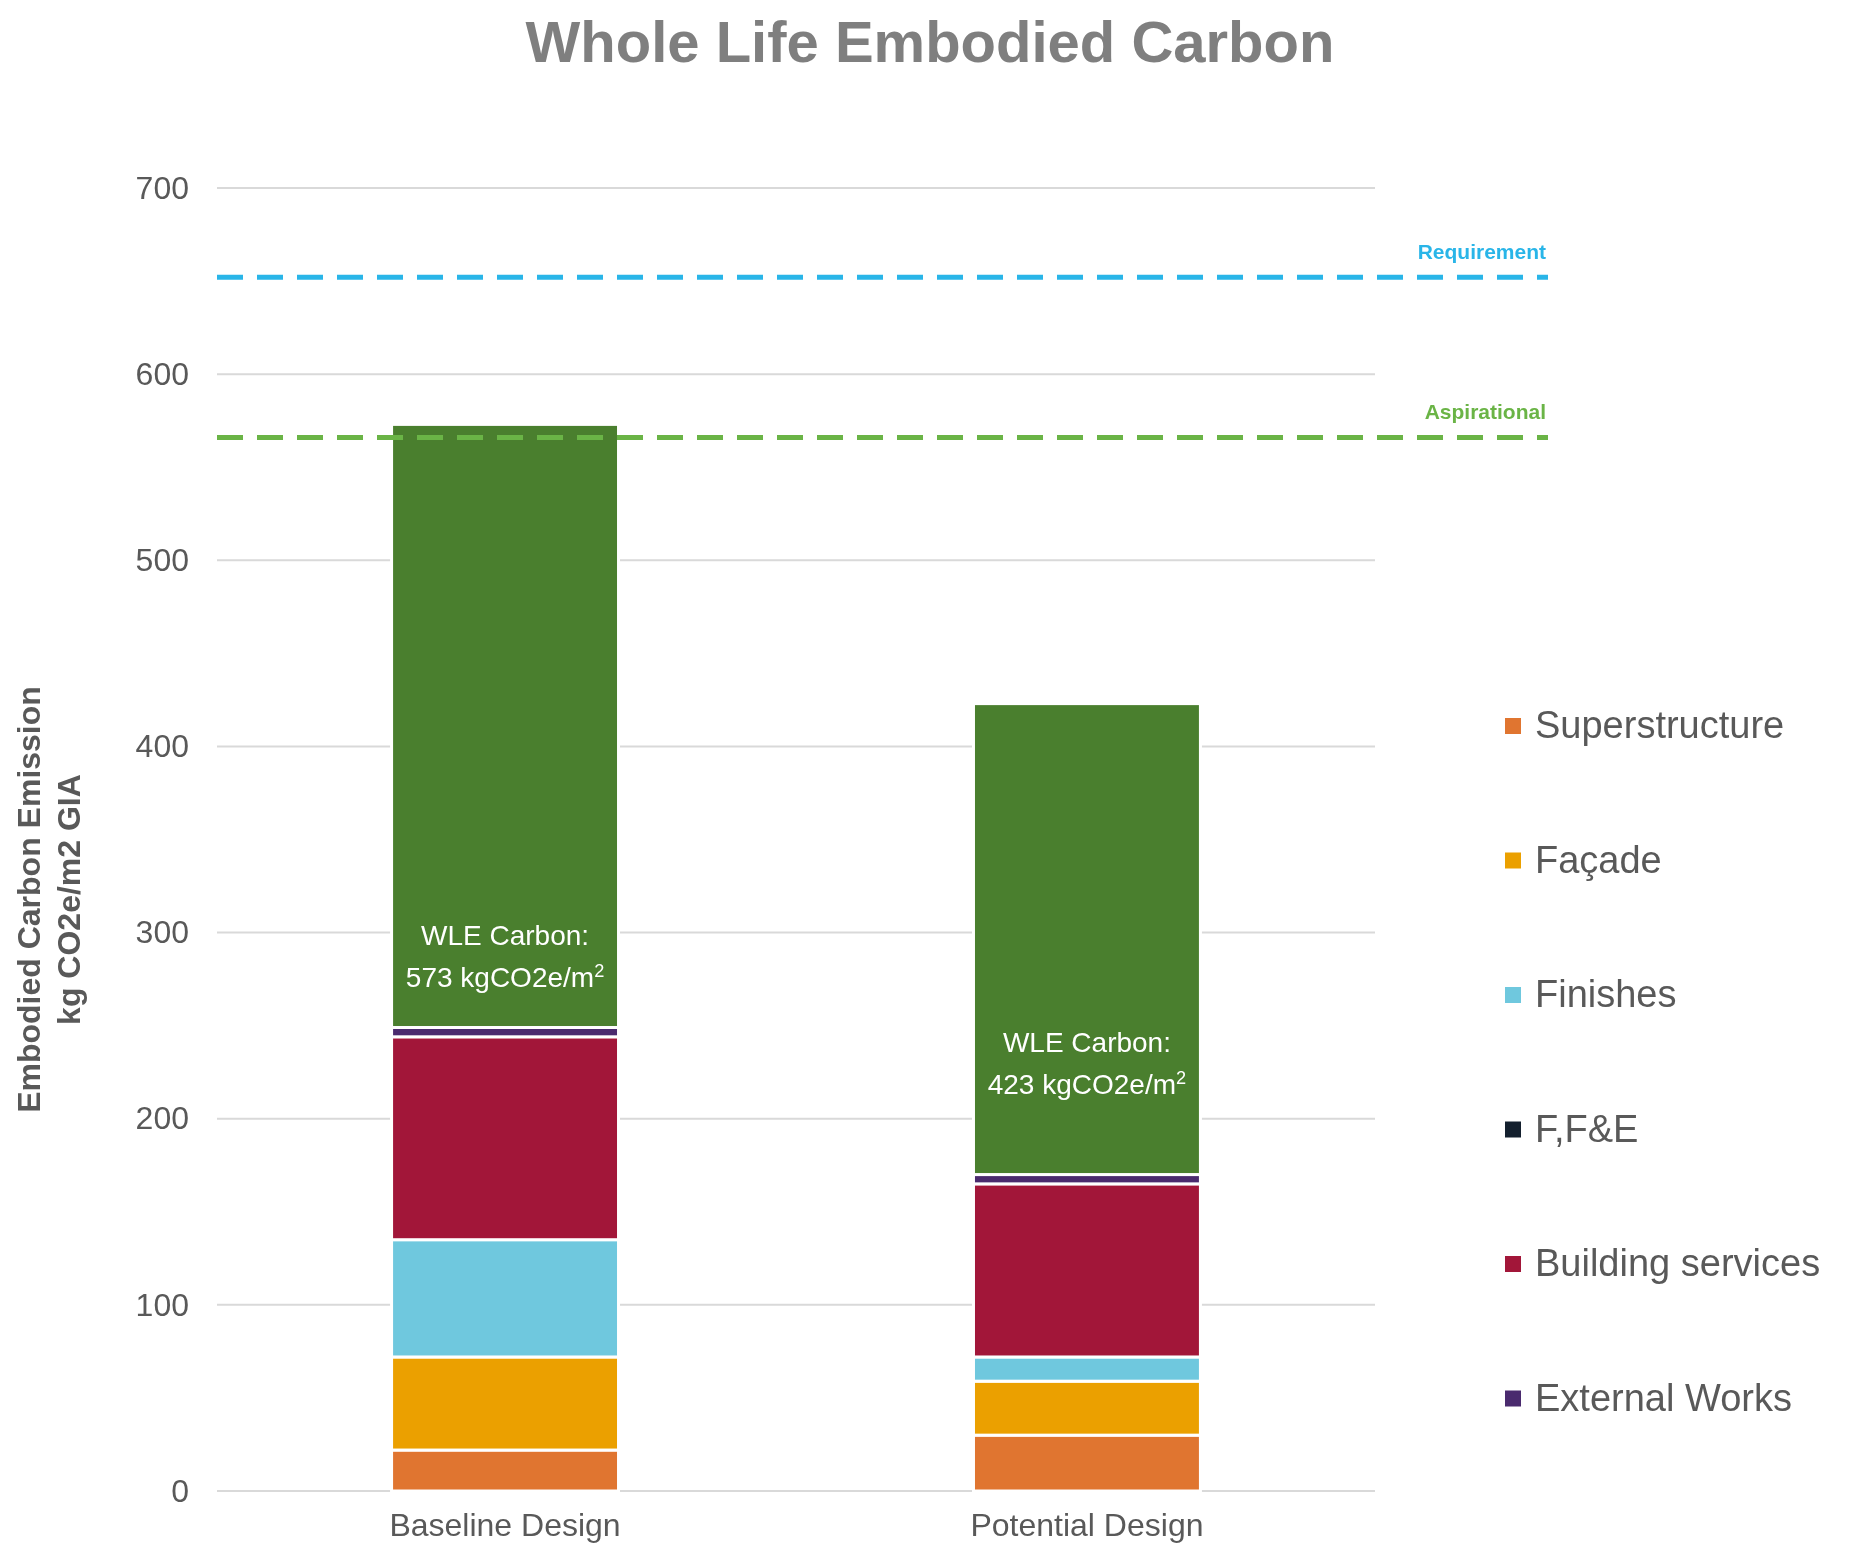 The width and height of the screenshot is (1861, 1558). I want to click on y-tick-label: 300, so click(162, 932).